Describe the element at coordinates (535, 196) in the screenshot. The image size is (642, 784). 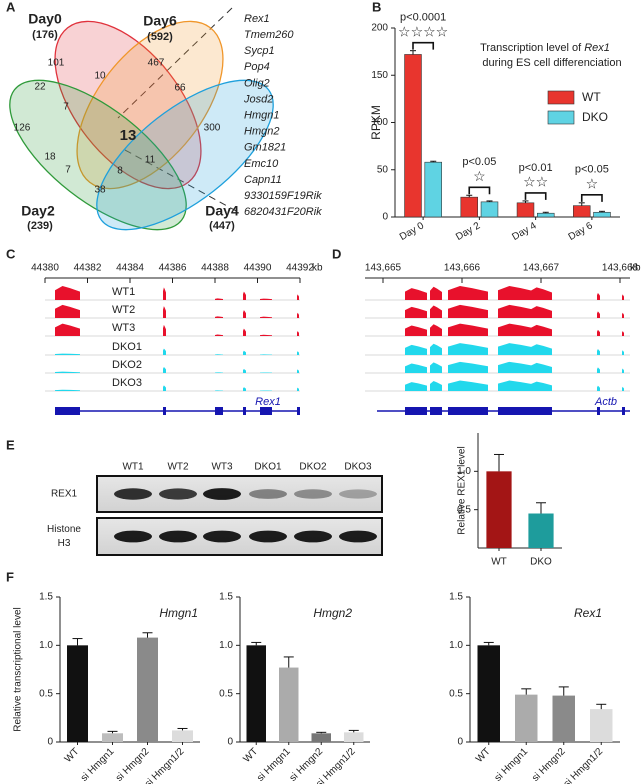
I see `significance-bracket` at that location.